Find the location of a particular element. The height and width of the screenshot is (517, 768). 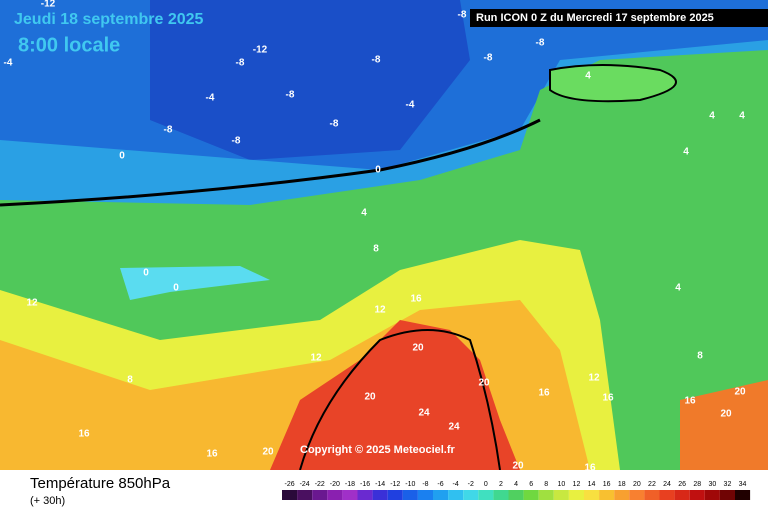

scale-label: 20 is located at coordinates (637, 484).